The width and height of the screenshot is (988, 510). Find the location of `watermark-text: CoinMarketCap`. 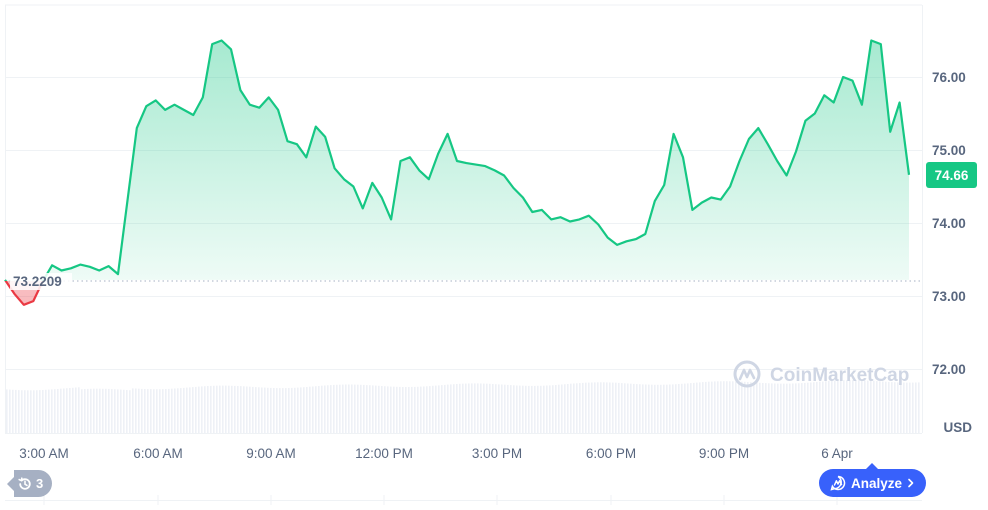

watermark-text: CoinMarketCap is located at coordinates (839, 375).